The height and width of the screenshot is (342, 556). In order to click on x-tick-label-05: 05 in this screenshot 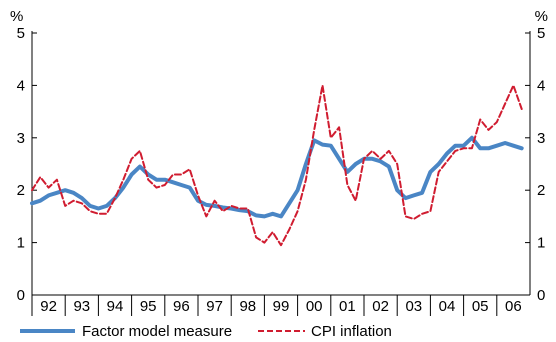, I will do `click(480, 306)`.